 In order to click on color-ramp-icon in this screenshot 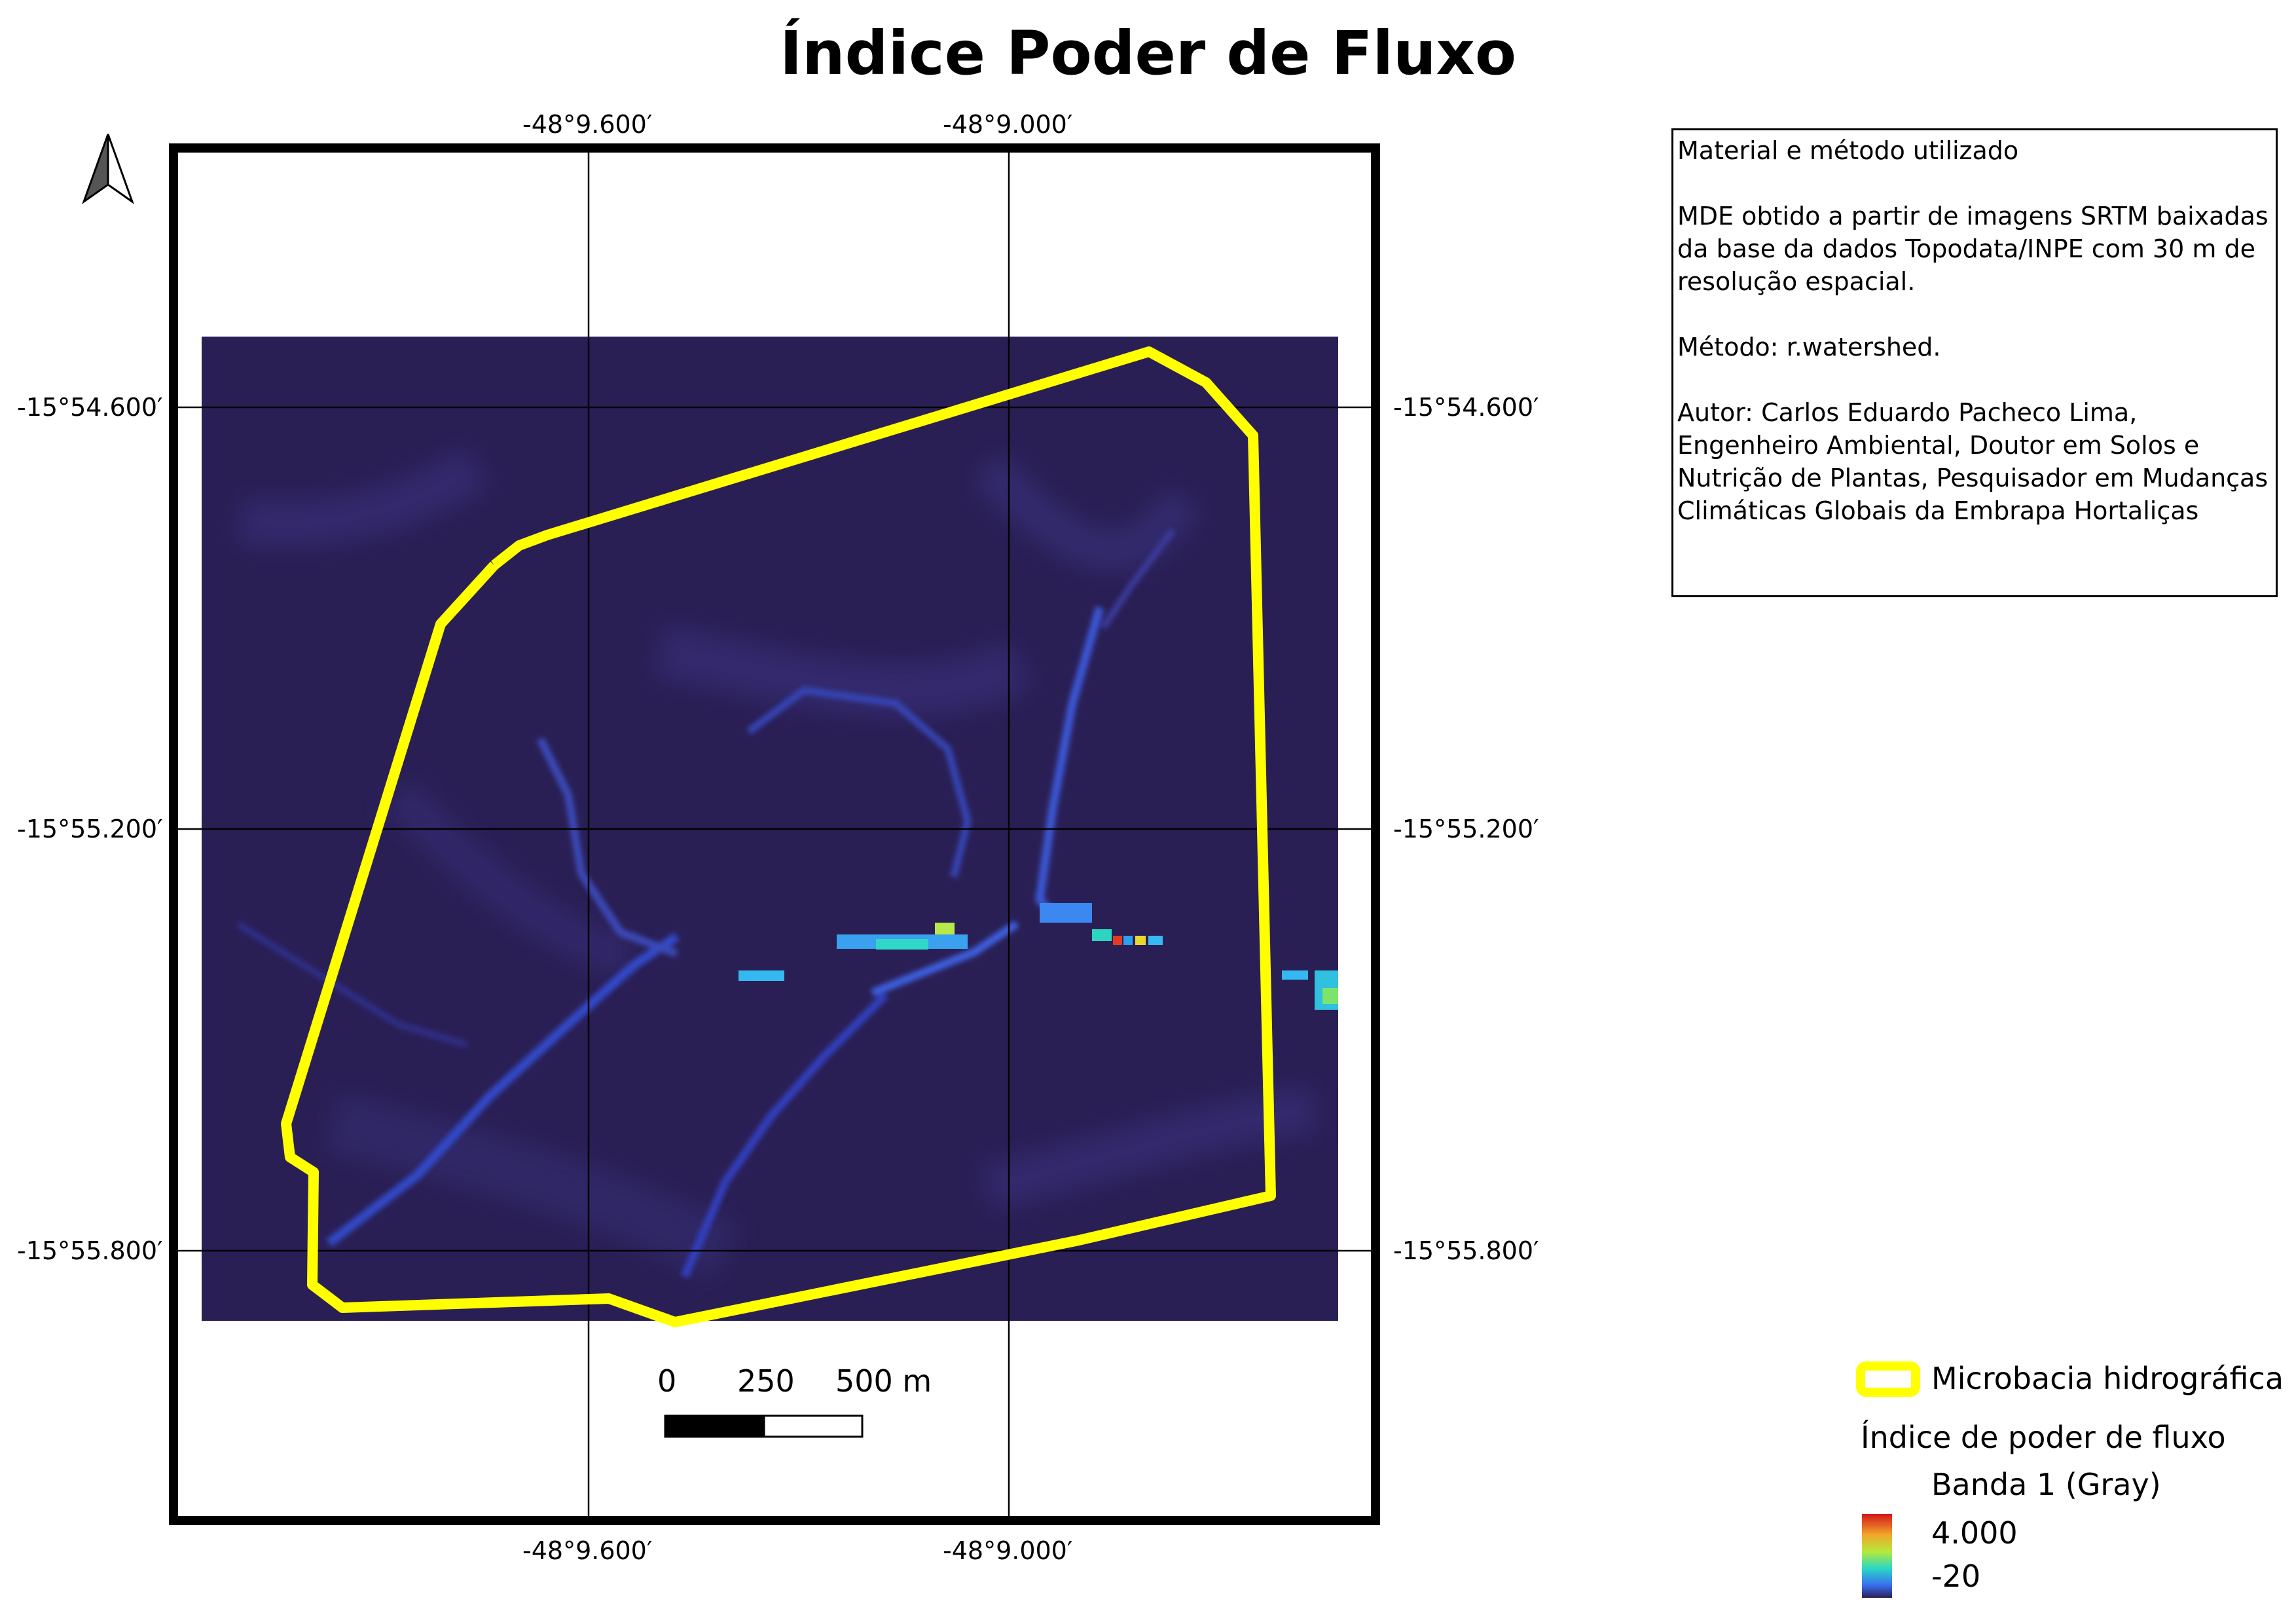, I will do `click(1877, 1556)`.